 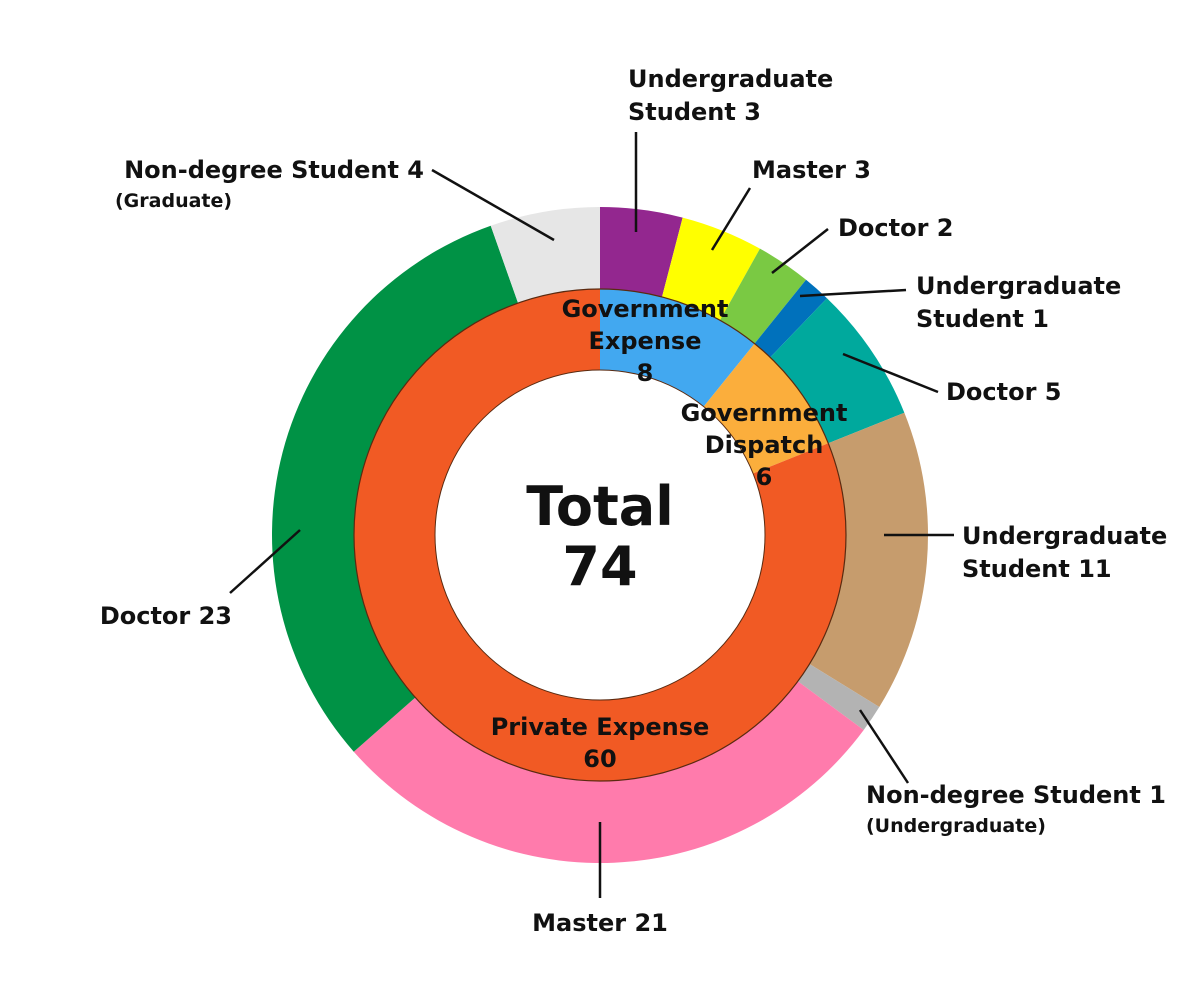 What do you see at coordinates (600, 506) in the screenshot?
I see `center-total-title: Total` at bounding box center [600, 506].